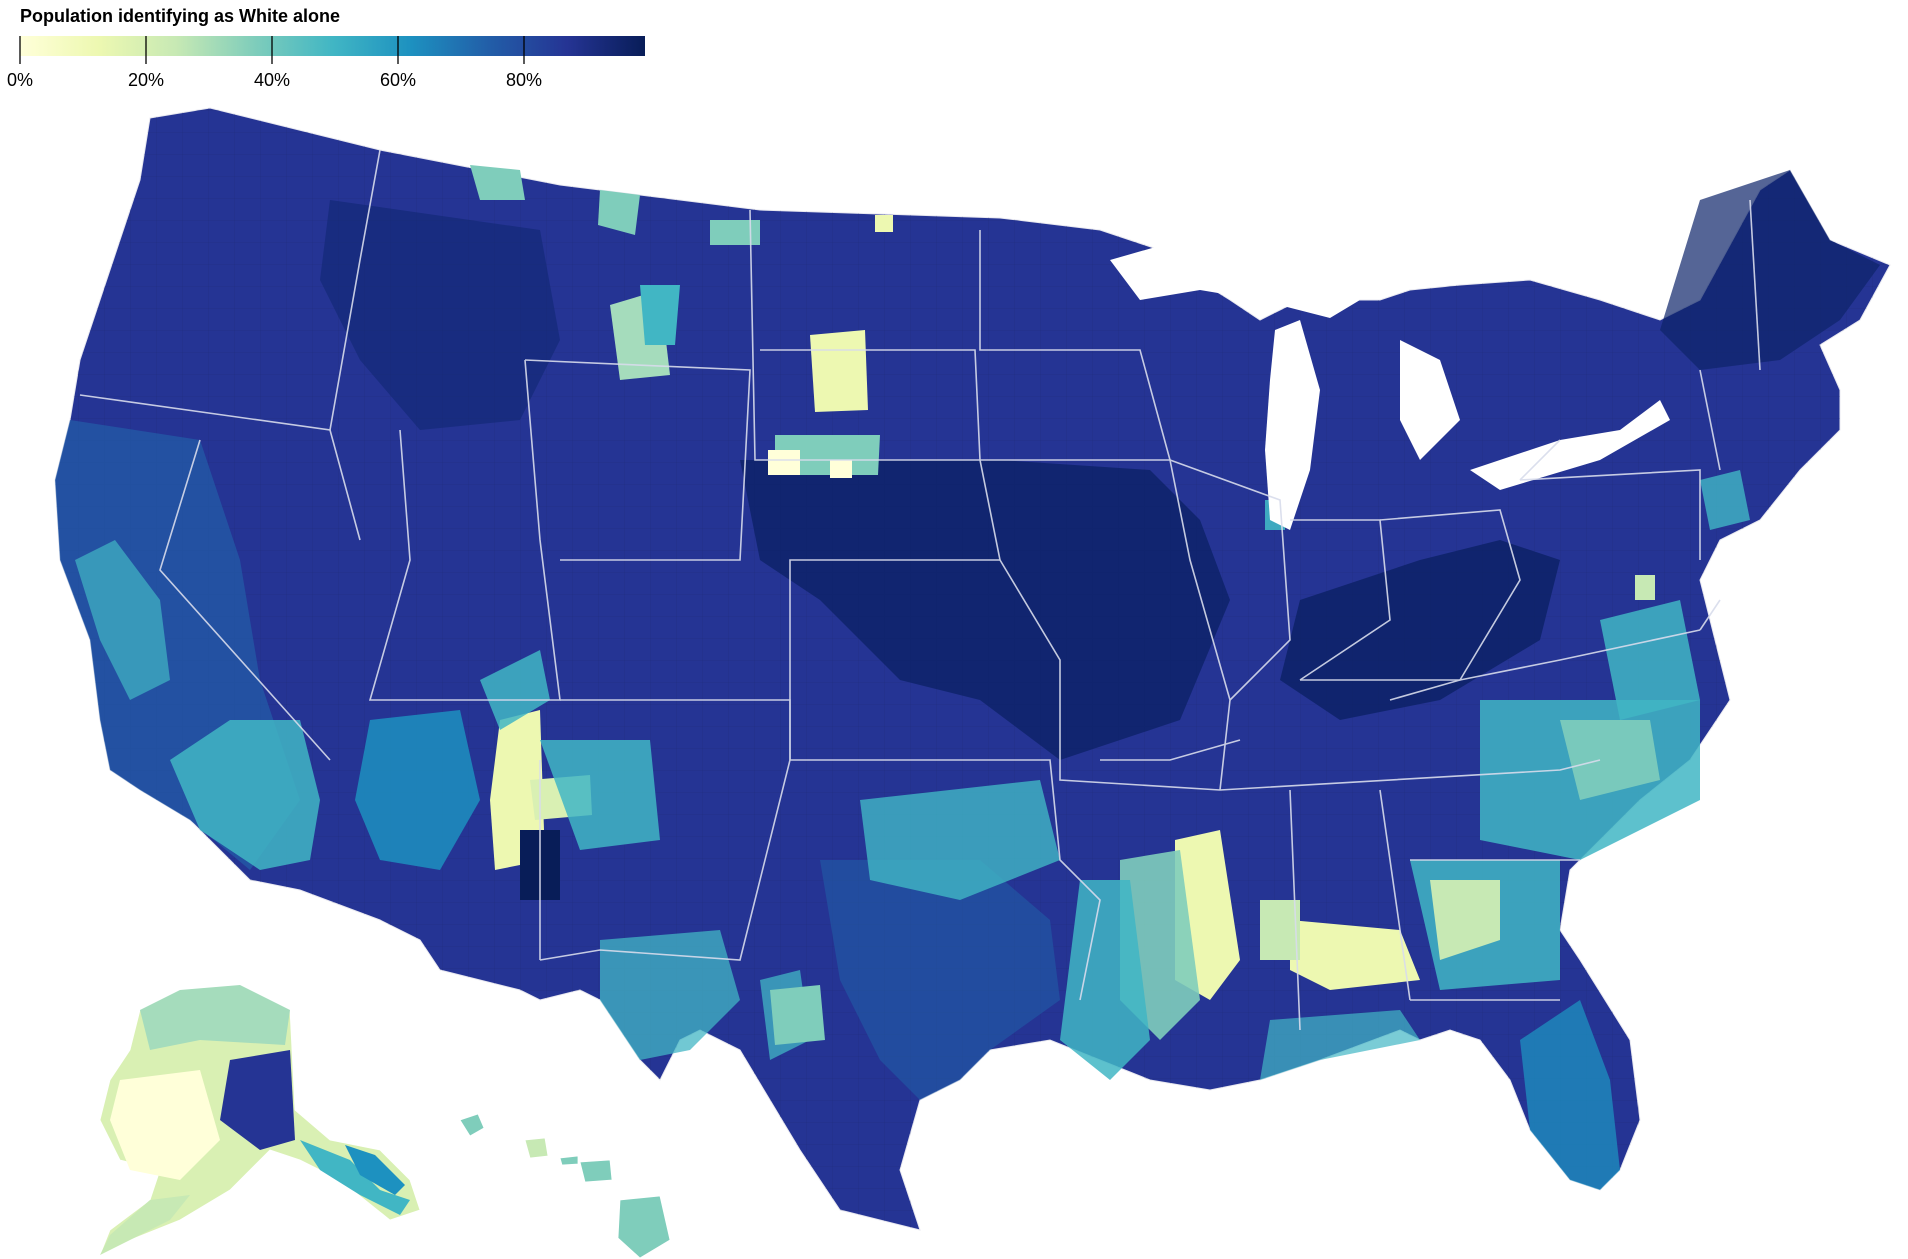  Describe the element at coordinates (1725, 500) in the screenshot. I see `region-northeast-teal` at that location.